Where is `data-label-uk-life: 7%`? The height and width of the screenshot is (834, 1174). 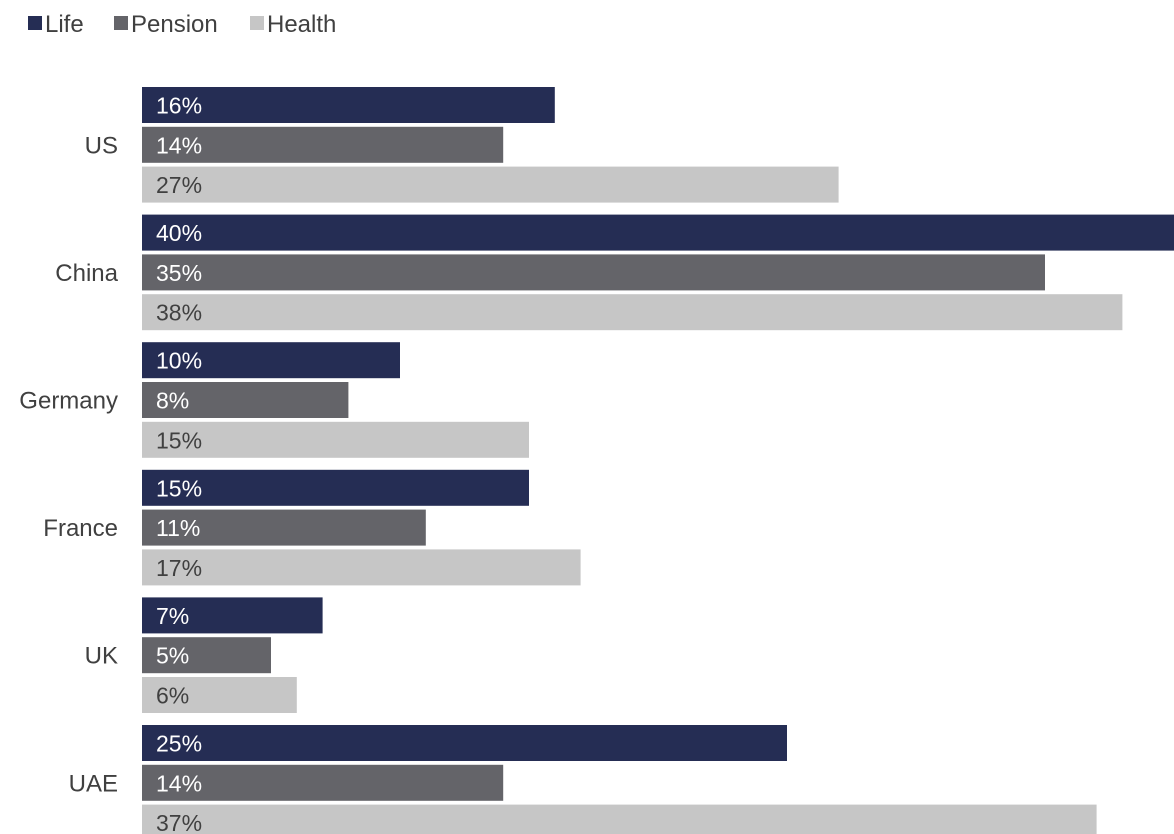 data-label-uk-life: 7% is located at coordinates (172, 616).